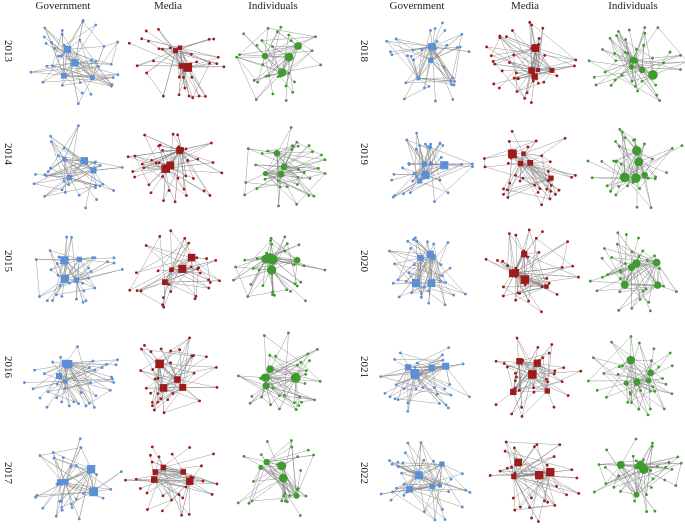 The image size is (685, 528). I want to click on network-media-2021, so click(532, 375).